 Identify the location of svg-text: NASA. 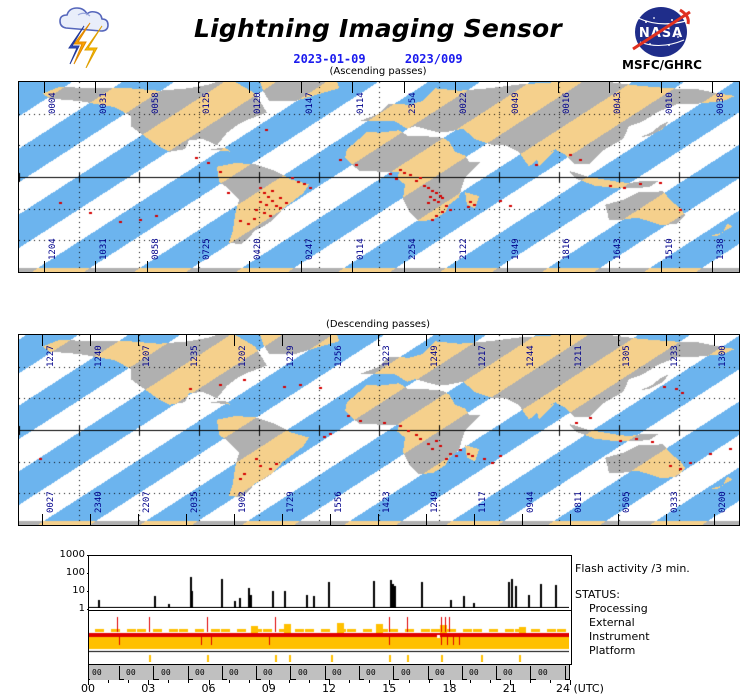
(661, 33).